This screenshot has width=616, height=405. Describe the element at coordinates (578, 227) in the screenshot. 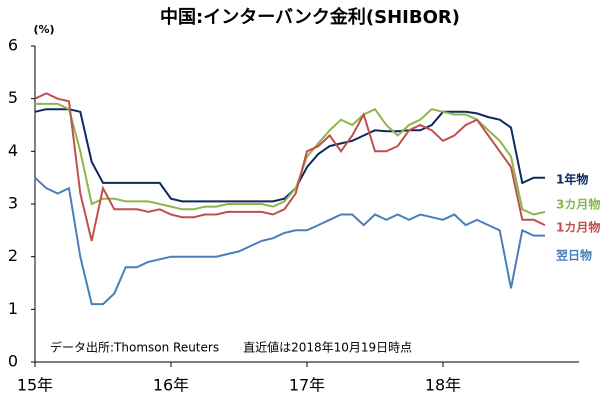

I see `legend-label: 1カ月物` at that location.